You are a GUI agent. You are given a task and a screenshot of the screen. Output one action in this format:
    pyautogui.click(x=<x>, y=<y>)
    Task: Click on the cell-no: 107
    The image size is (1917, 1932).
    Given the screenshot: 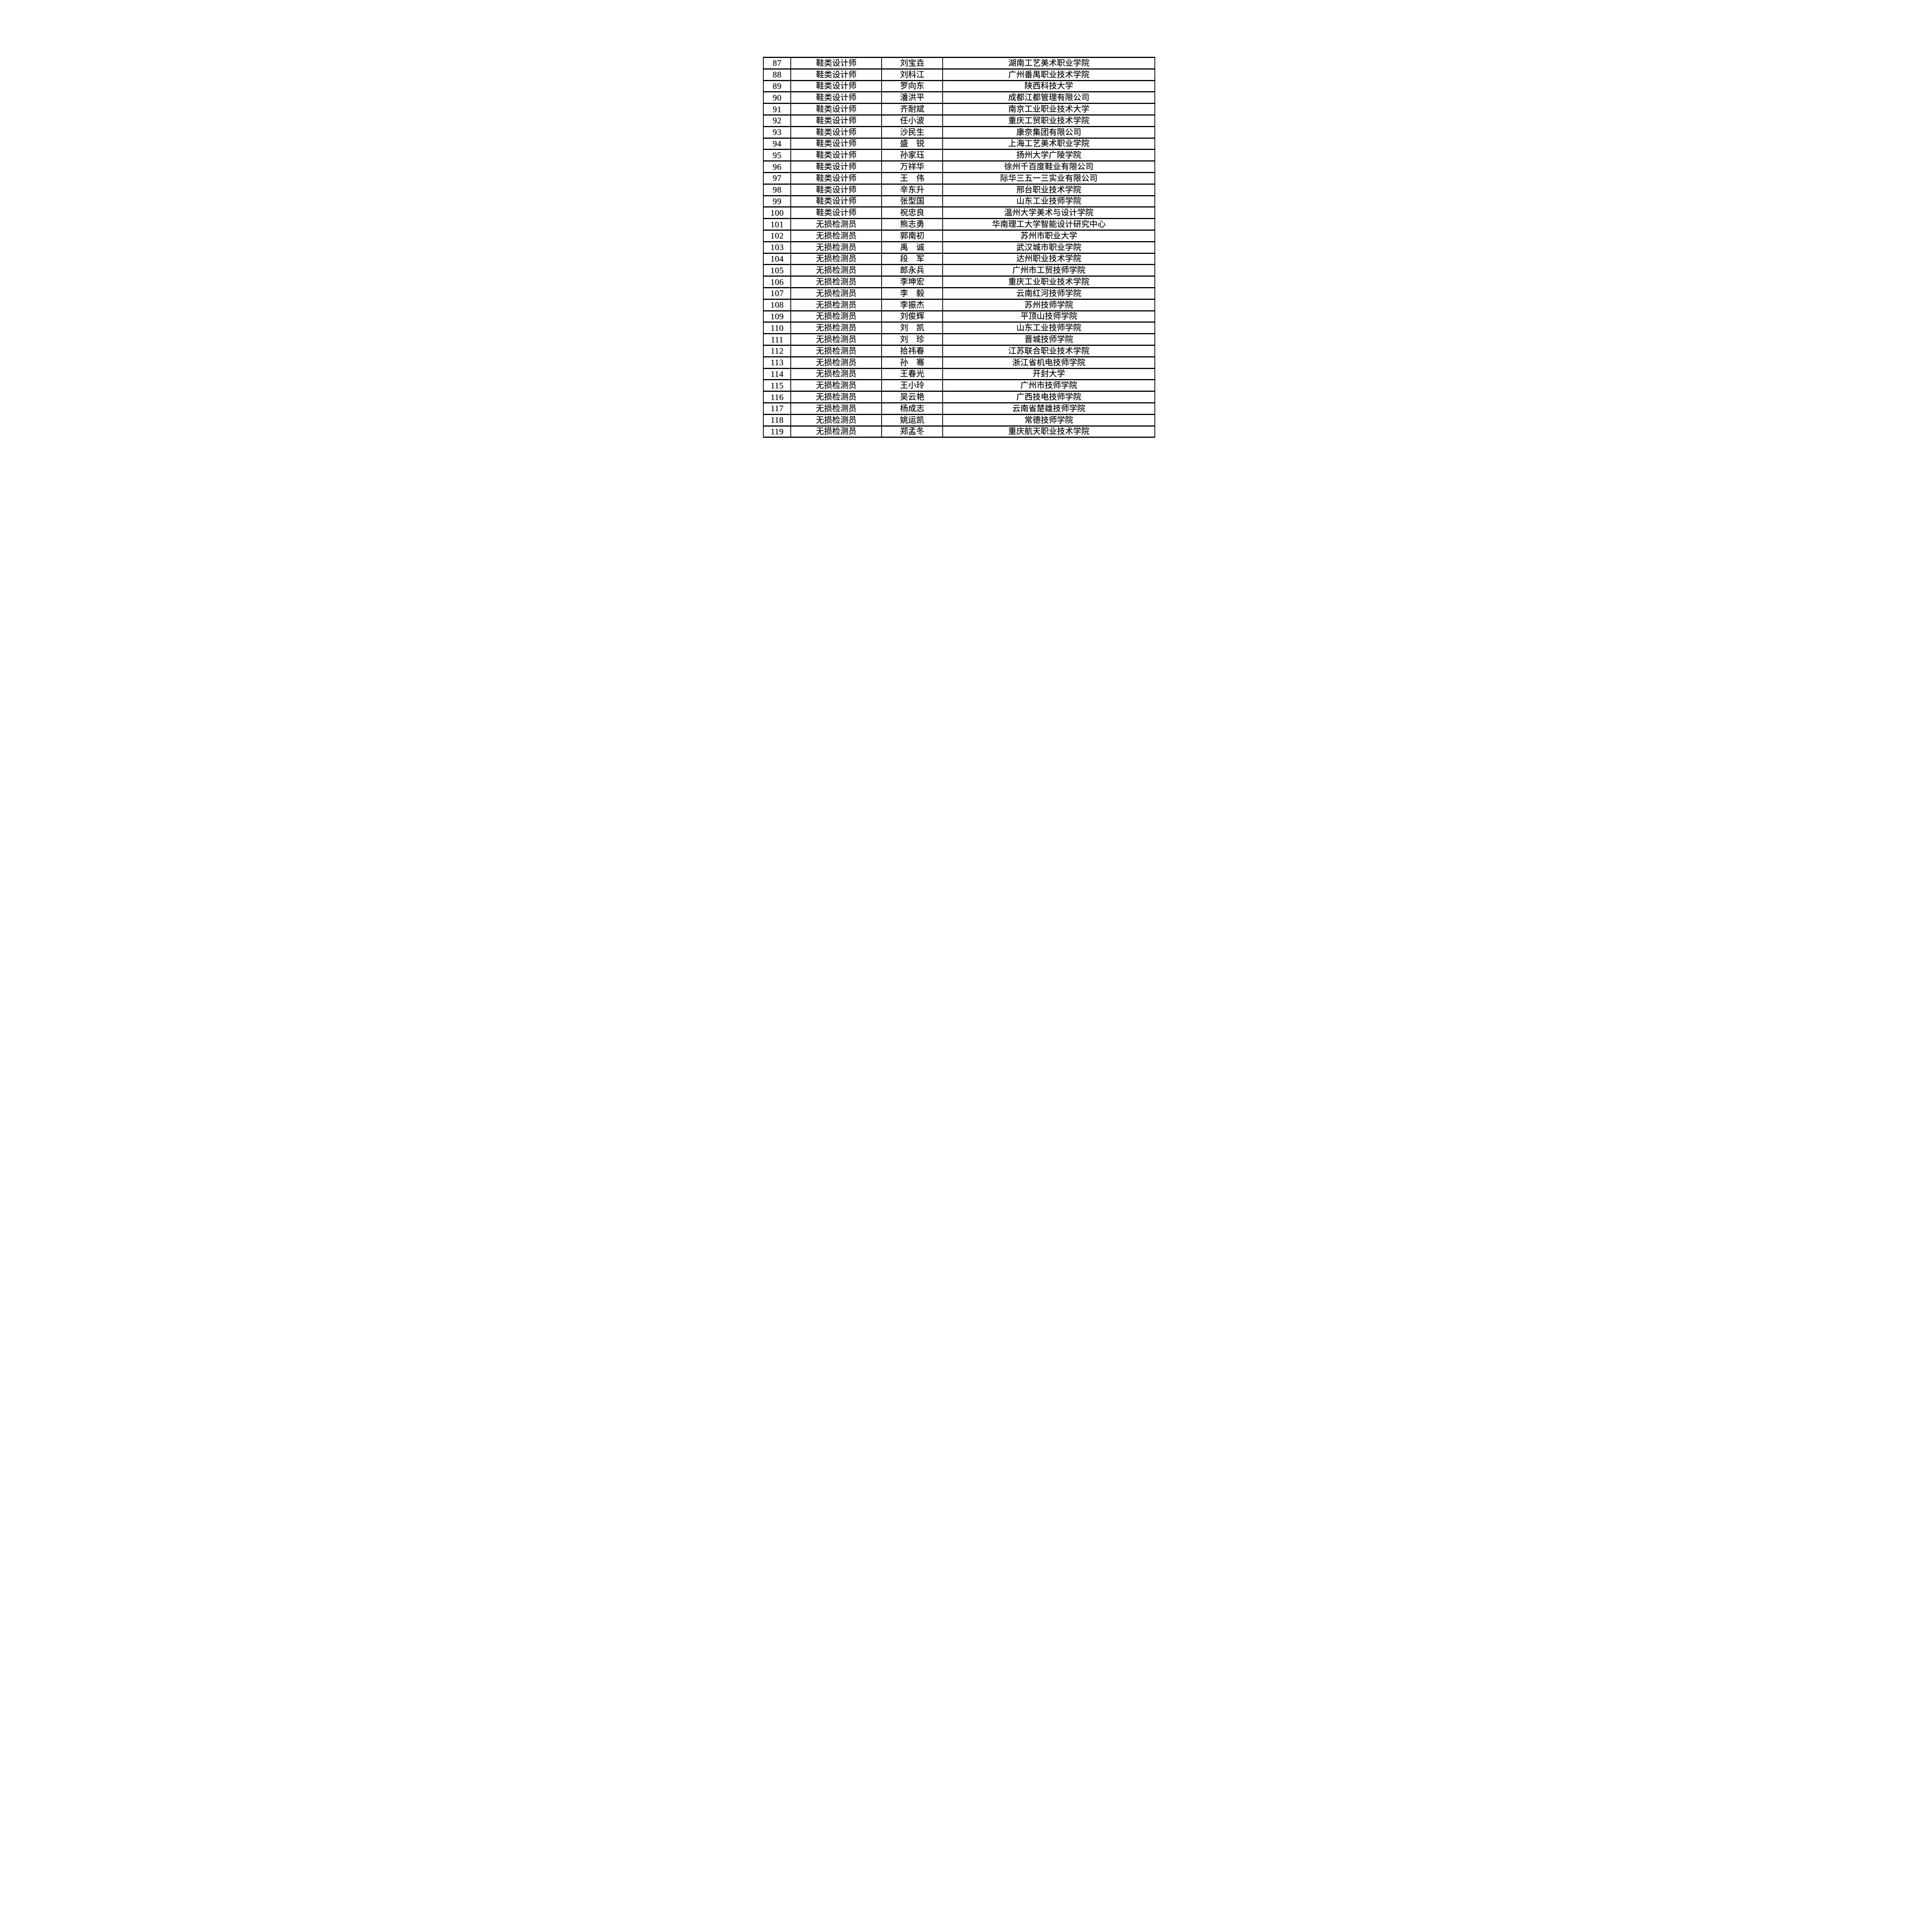 What is the action you would take?
    pyautogui.click(x=777, y=294)
    